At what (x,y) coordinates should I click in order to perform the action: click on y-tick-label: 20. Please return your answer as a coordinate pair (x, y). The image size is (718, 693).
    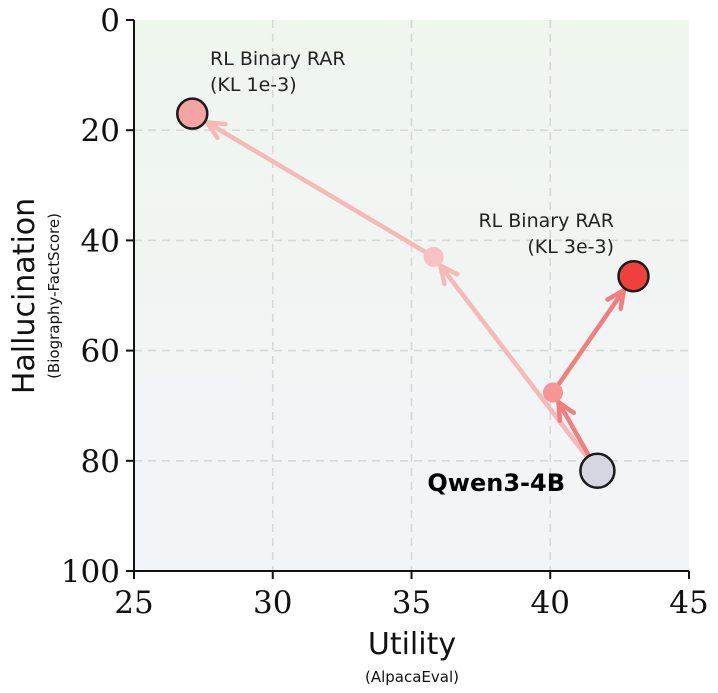
    Looking at the image, I should click on (100, 131).